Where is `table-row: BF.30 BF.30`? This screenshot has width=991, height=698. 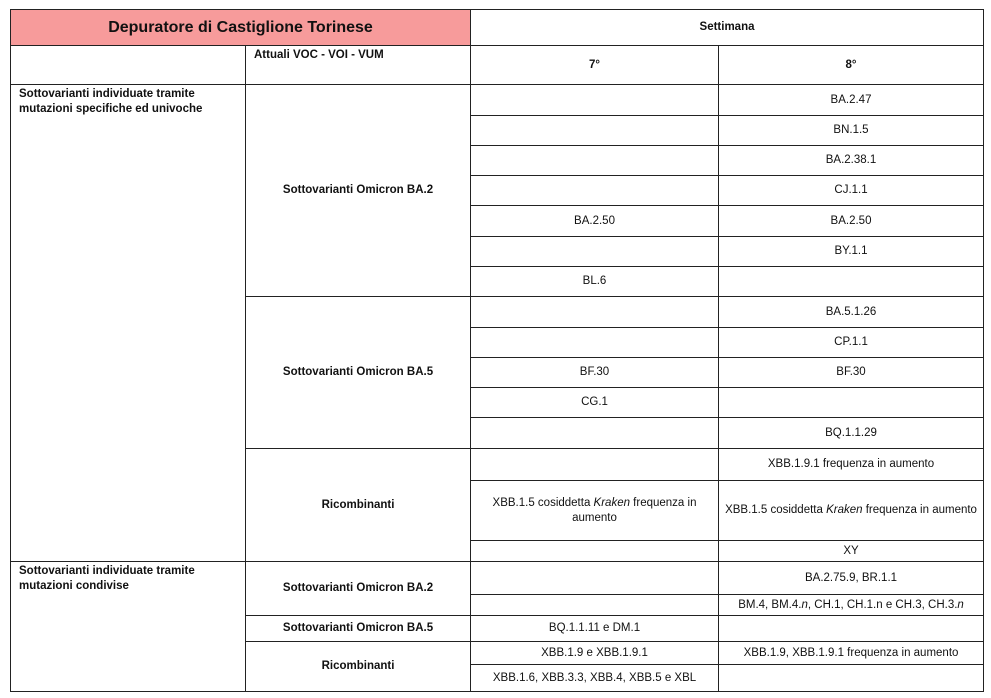 table-row: BF.30 BF.30 is located at coordinates (498, 372).